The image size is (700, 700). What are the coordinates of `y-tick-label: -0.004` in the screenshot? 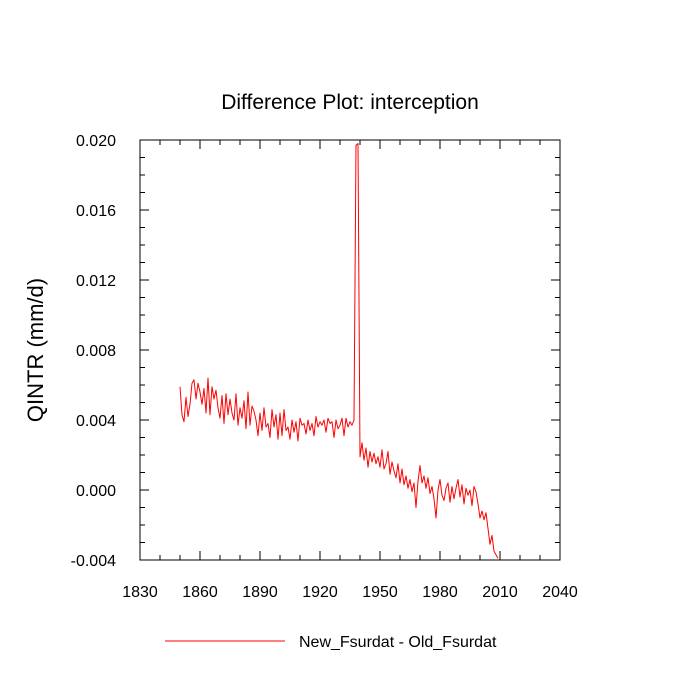 It's located at (93, 561).